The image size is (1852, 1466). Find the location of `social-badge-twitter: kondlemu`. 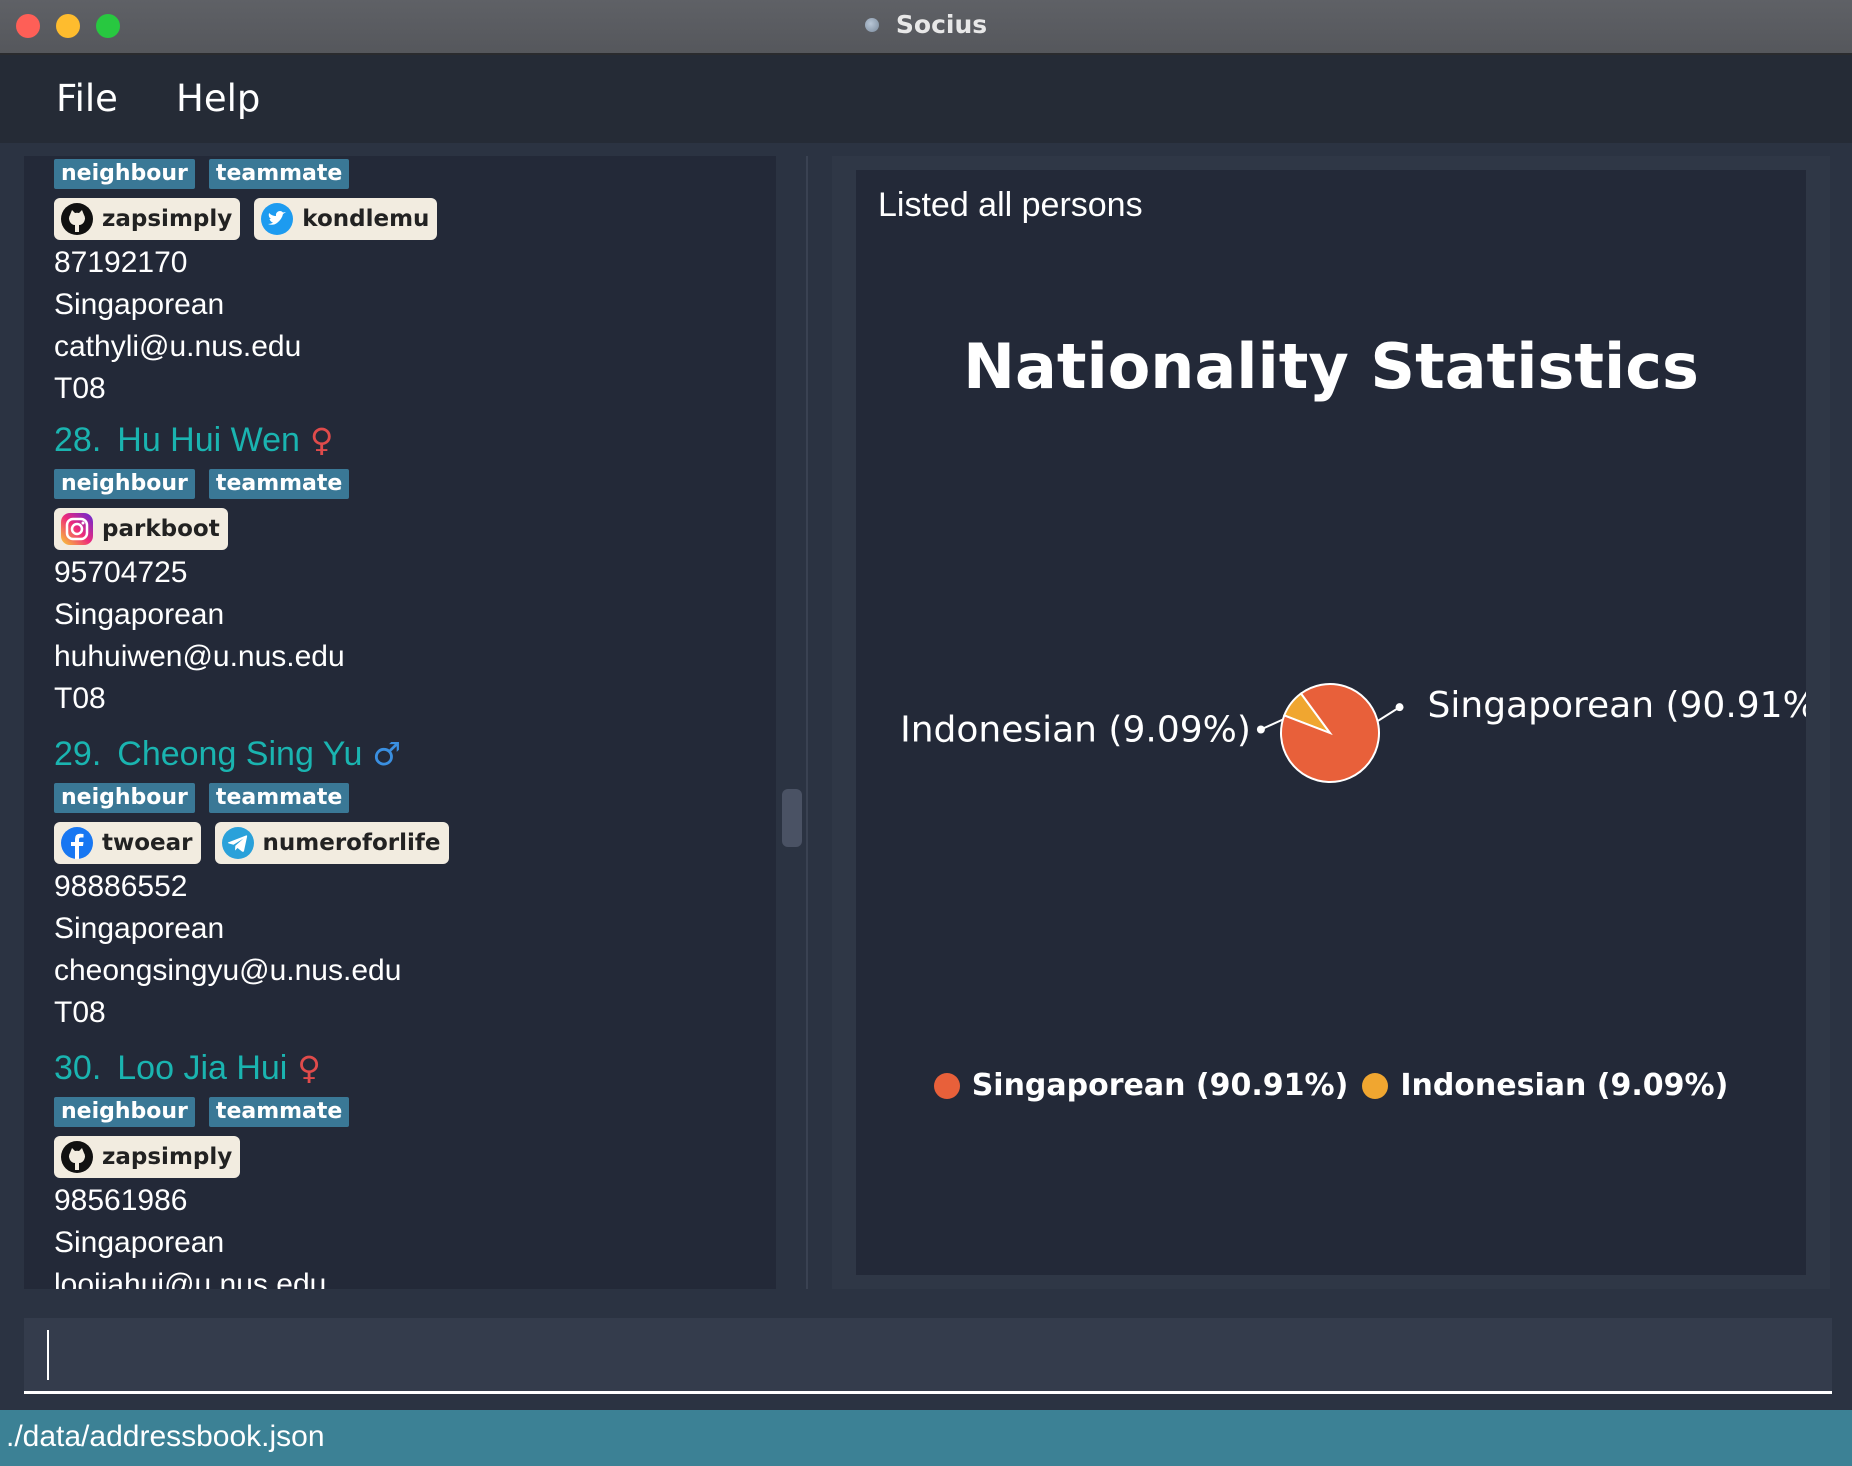

social-badge-twitter: kondlemu is located at coordinates (346, 219).